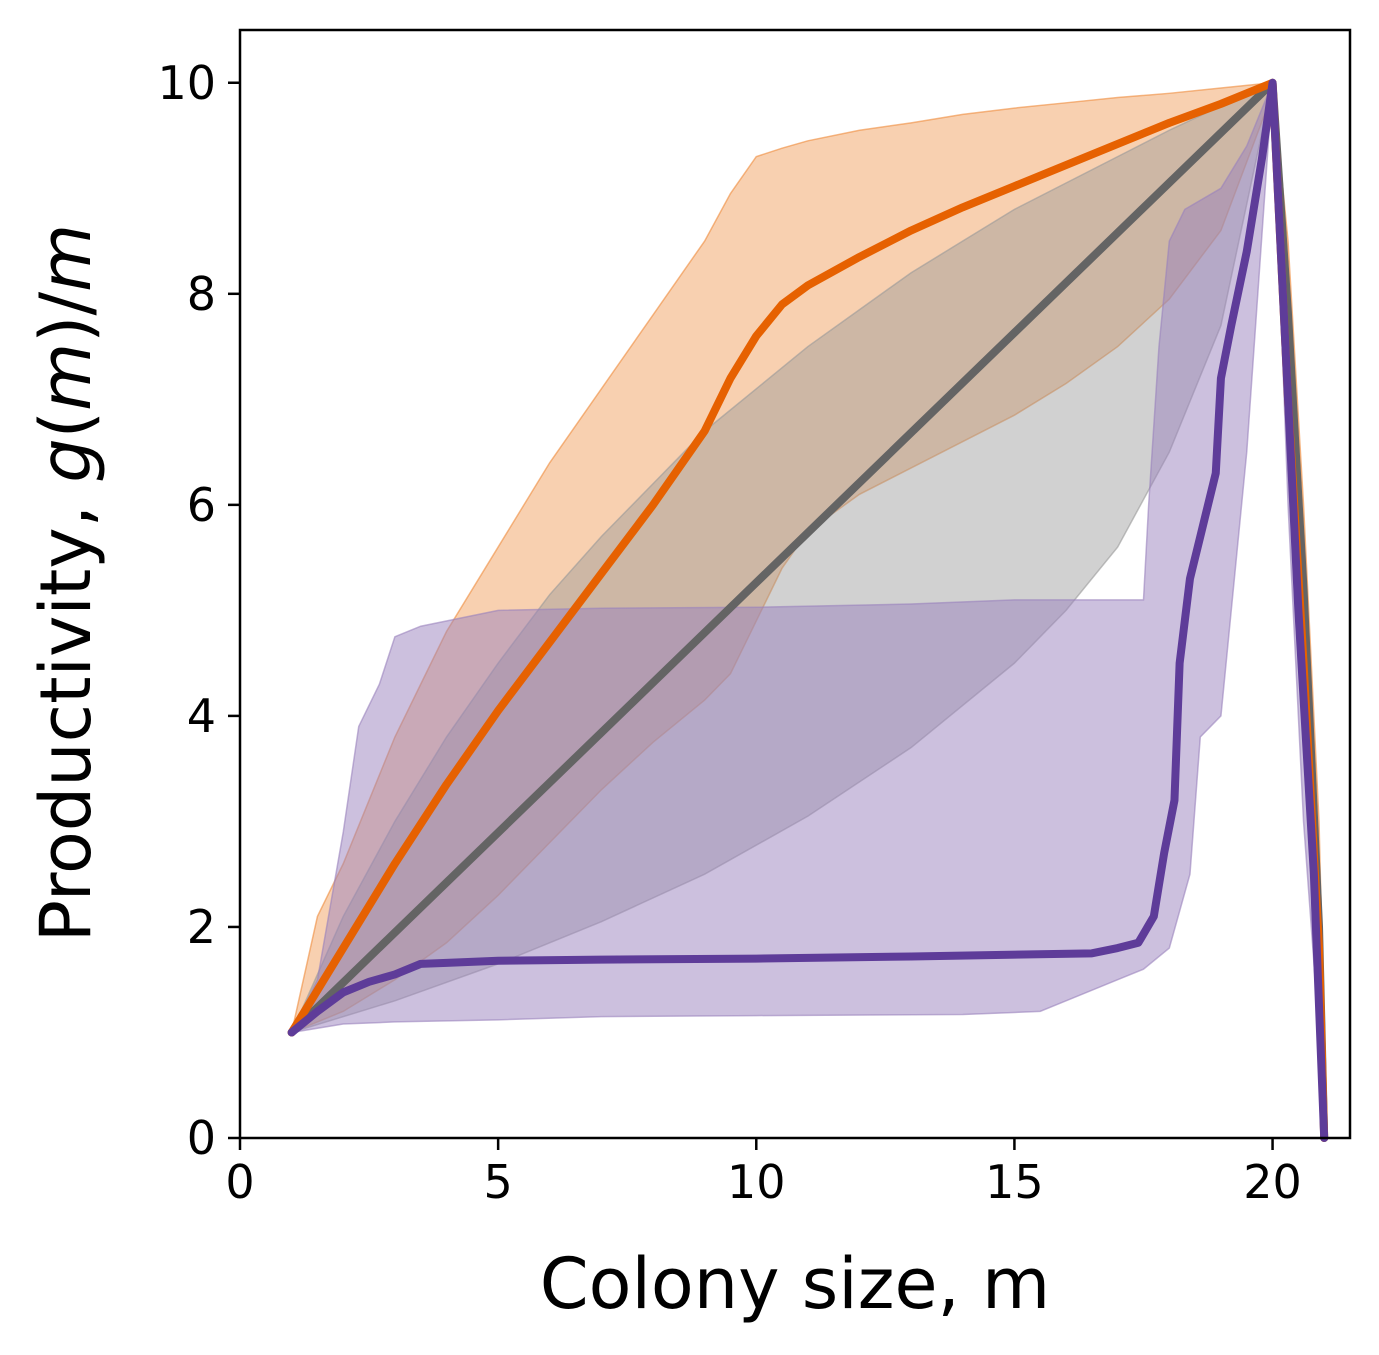 The width and height of the screenshot is (1379, 1355). Describe the element at coordinates (66, 712) in the screenshot. I see `y-axis-title-part: Productivity,` at that location.